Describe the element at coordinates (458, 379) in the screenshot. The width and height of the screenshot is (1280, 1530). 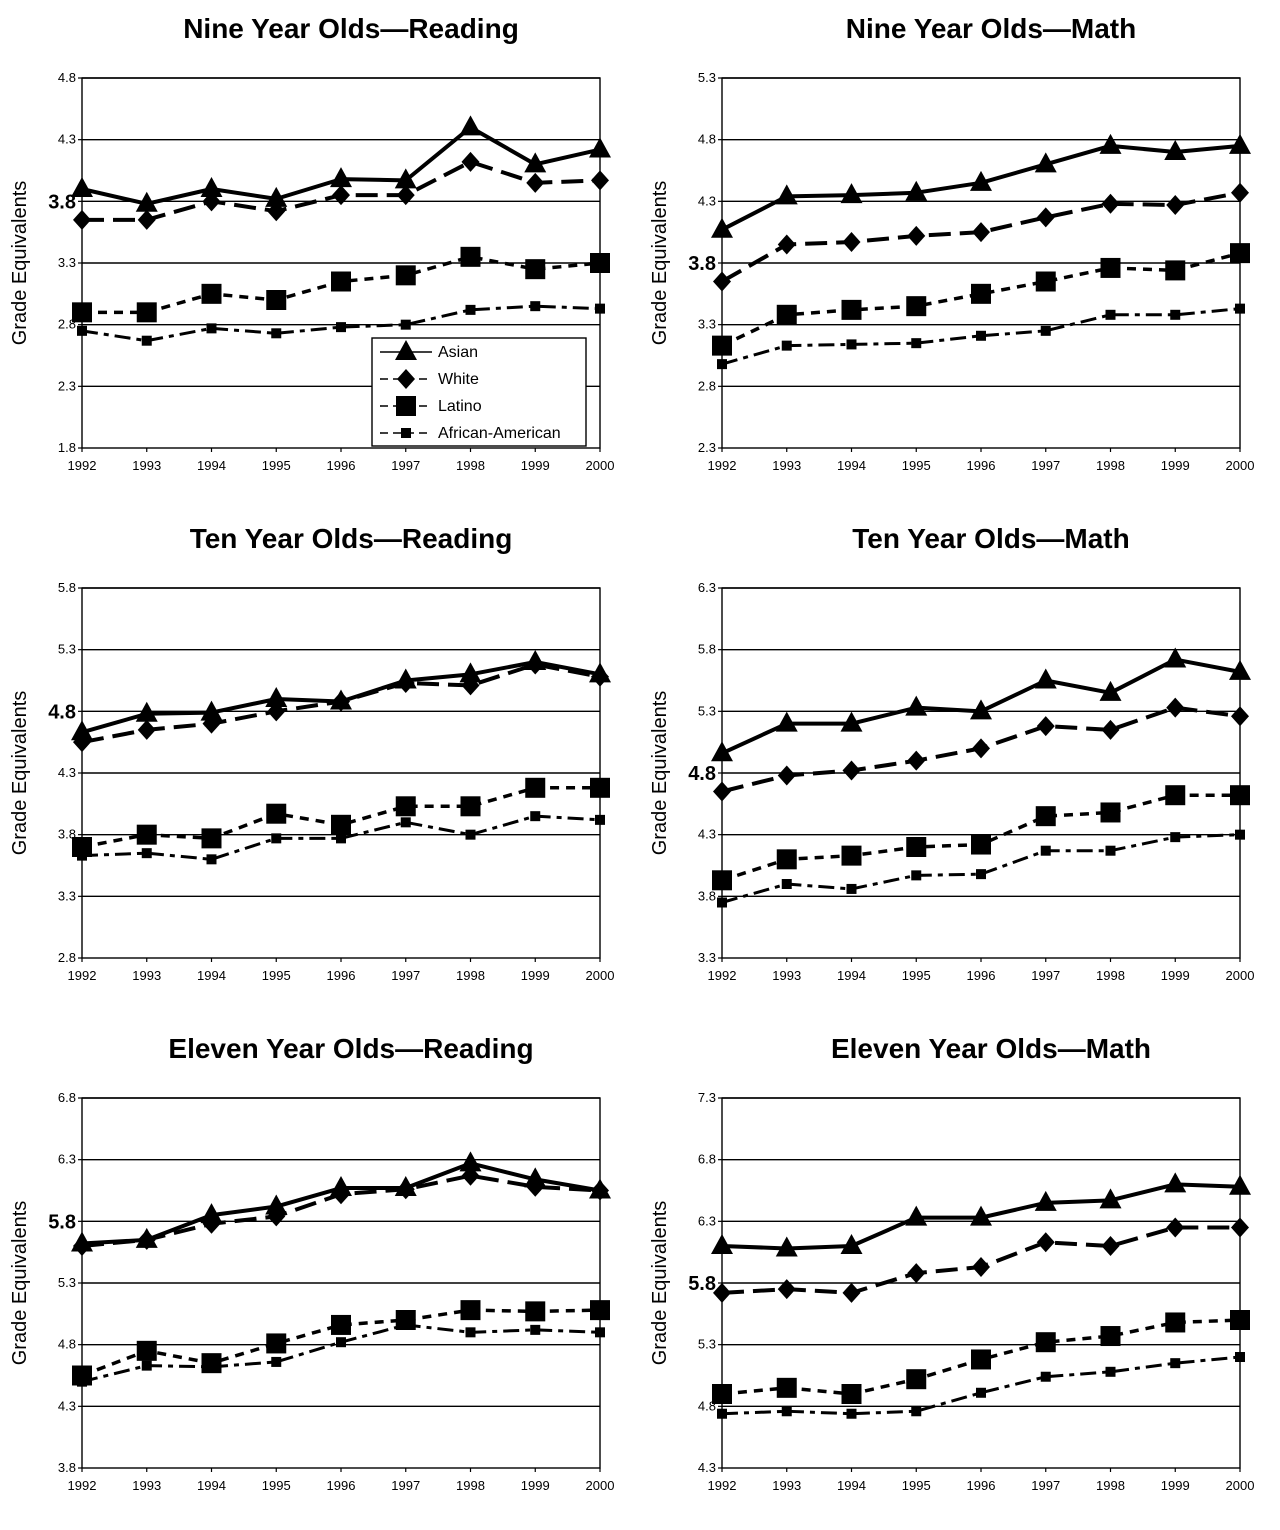
I see `legend-label: White` at that location.